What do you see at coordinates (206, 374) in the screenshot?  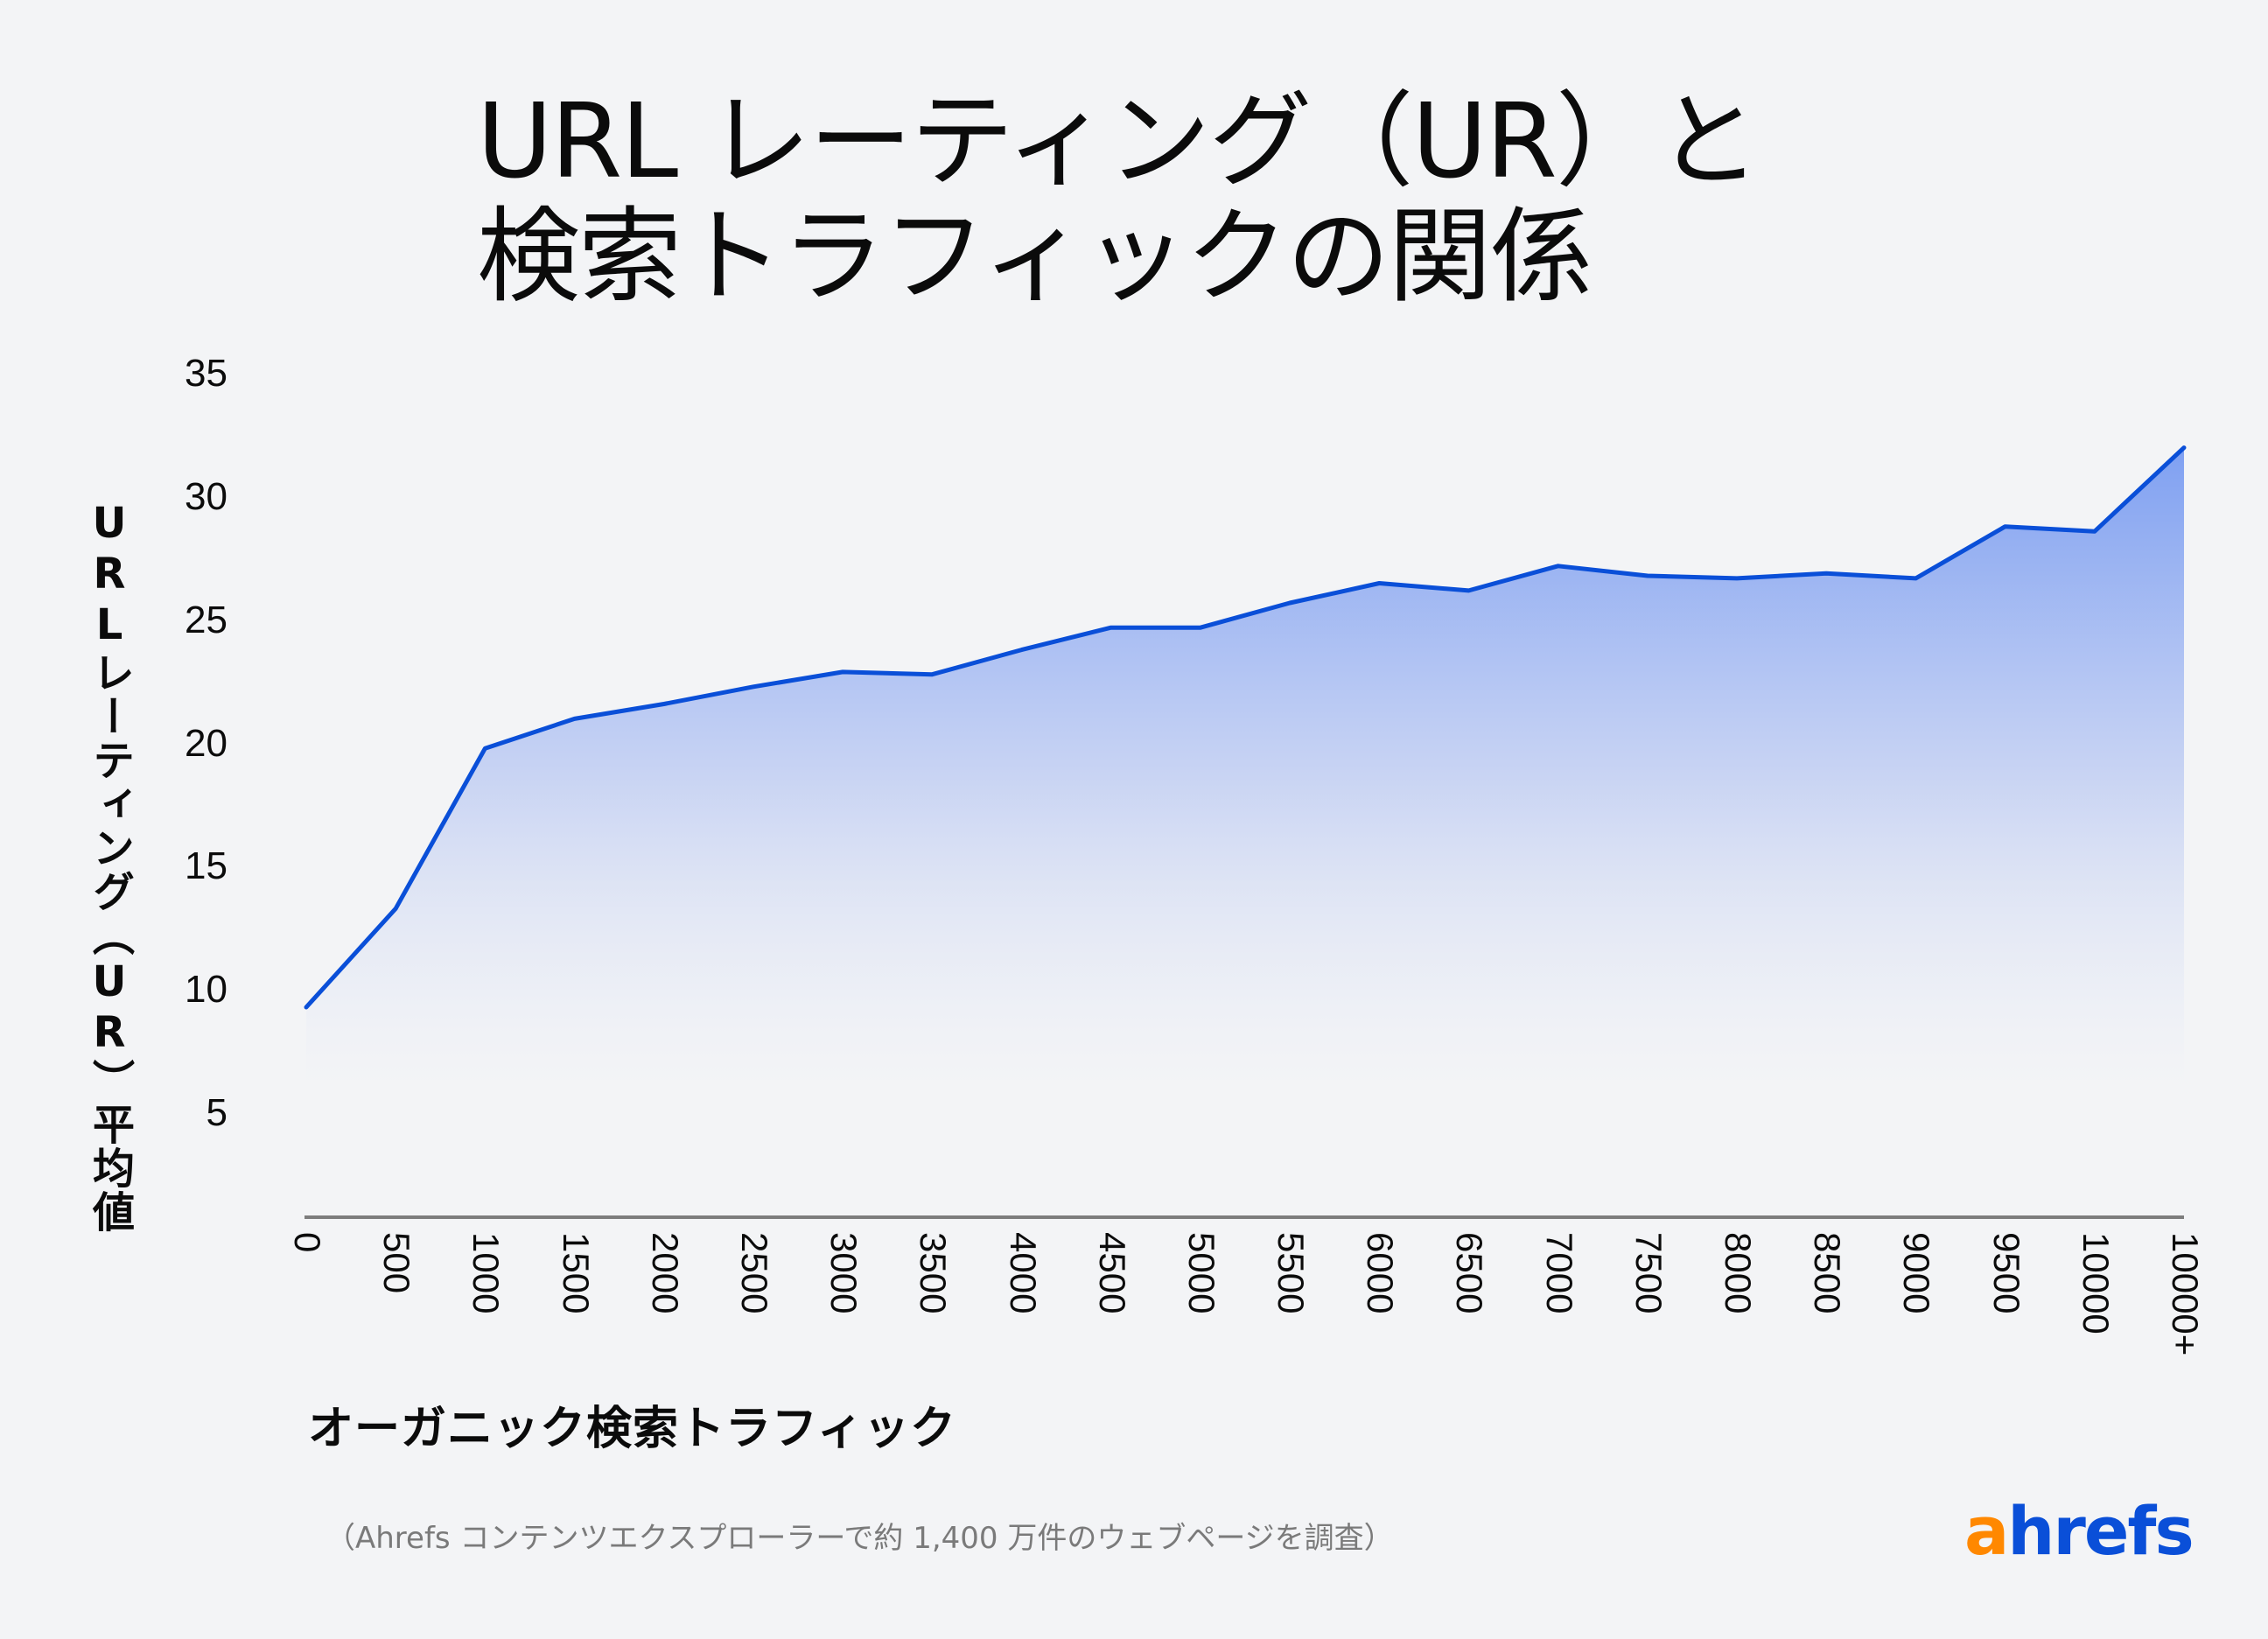 I see `y-tick-label: 35` at bounding box center [206, 374].